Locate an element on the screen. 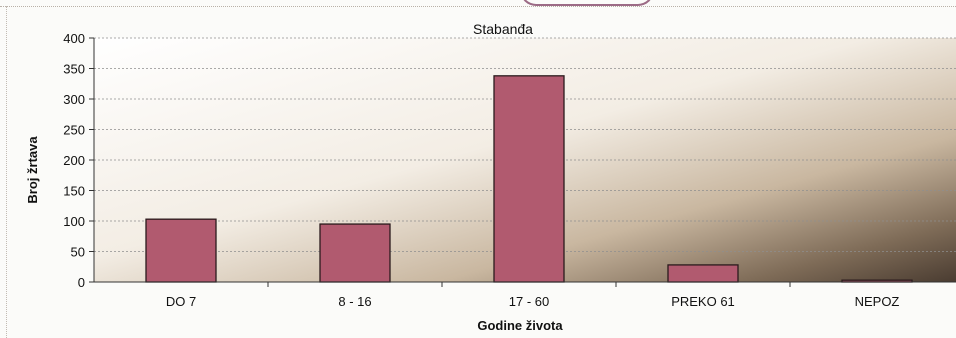 The height and width of the screenshot is (338, 956). y-tick-label: 200 is located at coordinates (74, 160).